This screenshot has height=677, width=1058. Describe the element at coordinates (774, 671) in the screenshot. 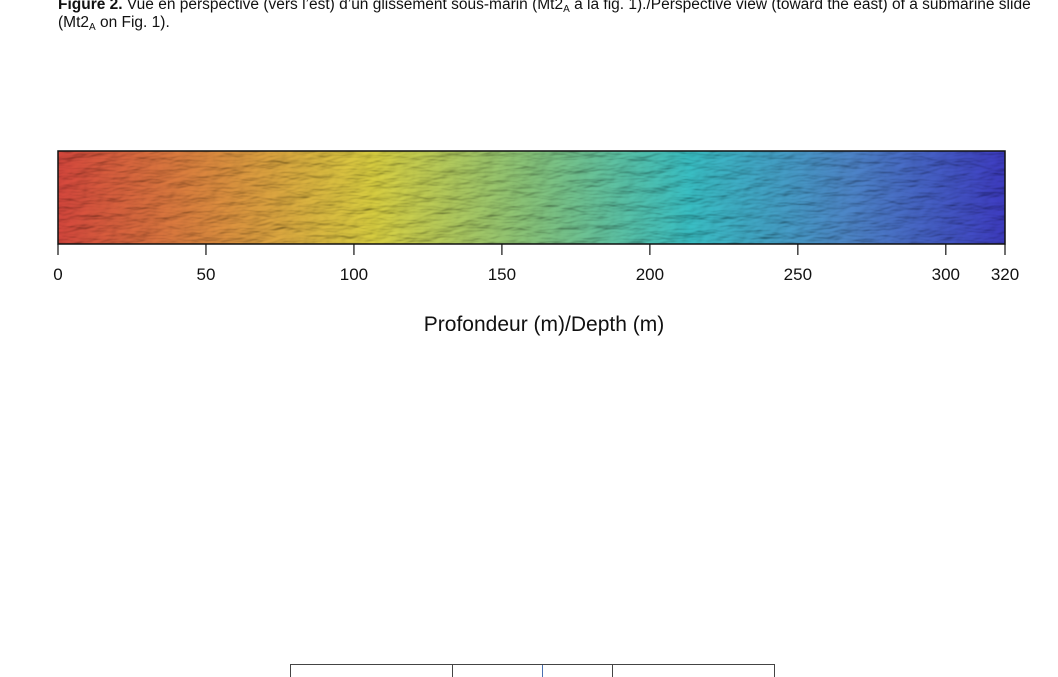

I see `table-border-right` at that location.